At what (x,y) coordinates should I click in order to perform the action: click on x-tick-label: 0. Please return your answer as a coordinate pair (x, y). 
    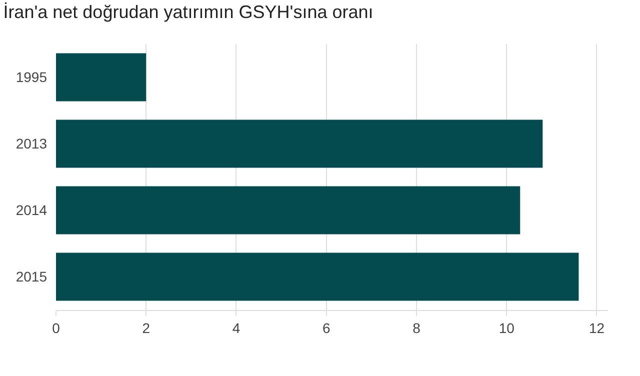
    Looking at the image, I should click on (56, 328).